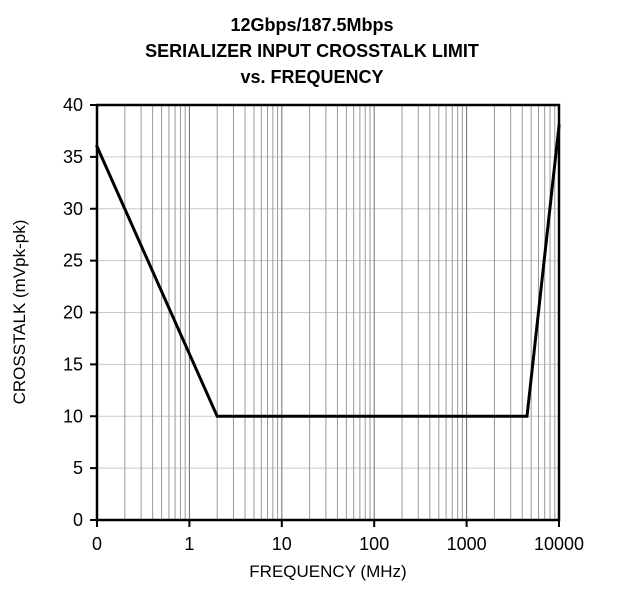 This screenshot has width=624, height=614. What do you see at coordinates (312, 77) in the screenshot?
I see `chart-title-line-3: vs. FREQUENCY` at bounding box center [312, 77].